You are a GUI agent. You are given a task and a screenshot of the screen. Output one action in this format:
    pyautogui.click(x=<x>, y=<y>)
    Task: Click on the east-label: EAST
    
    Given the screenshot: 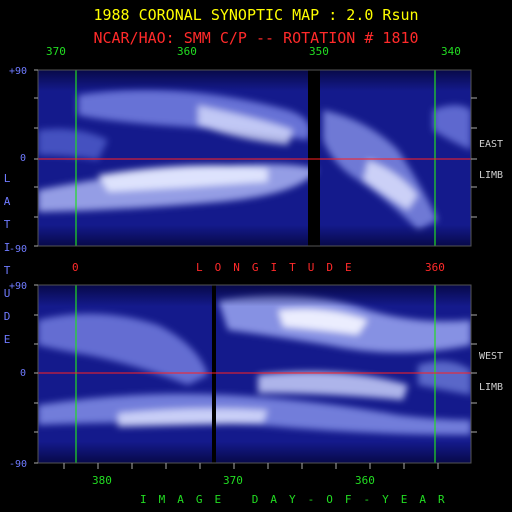 What is the action you would take?
    pyautogui.click(x=491, y=144)
    